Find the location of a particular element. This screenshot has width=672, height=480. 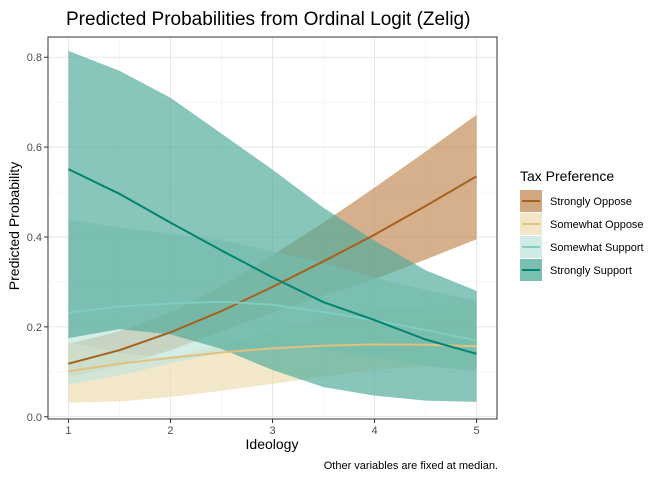

y-tick-label: 0.6 is located at coordinates (34, 148).